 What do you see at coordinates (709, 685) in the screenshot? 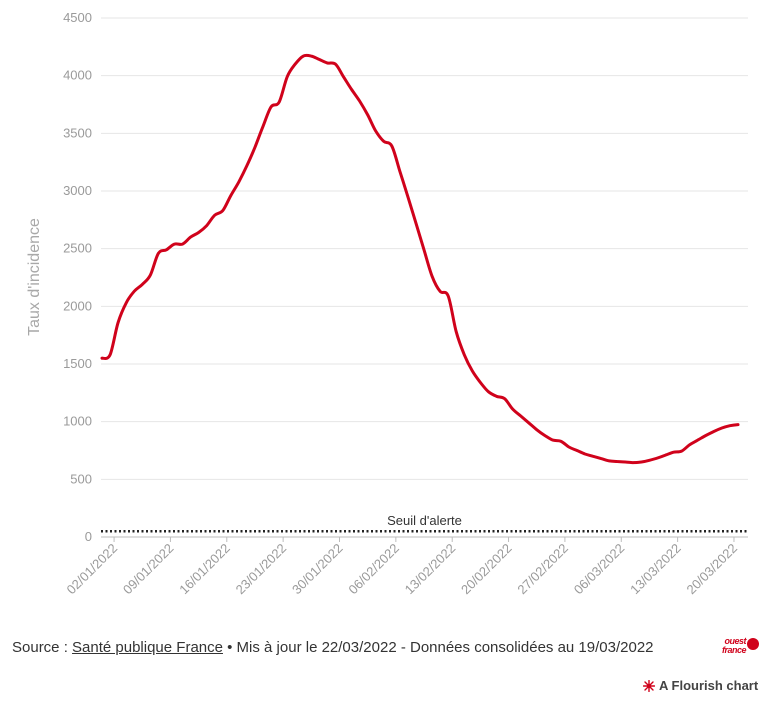
I see `flourish-credit-label: A Flourish chart` at bounding box center [709, 685].